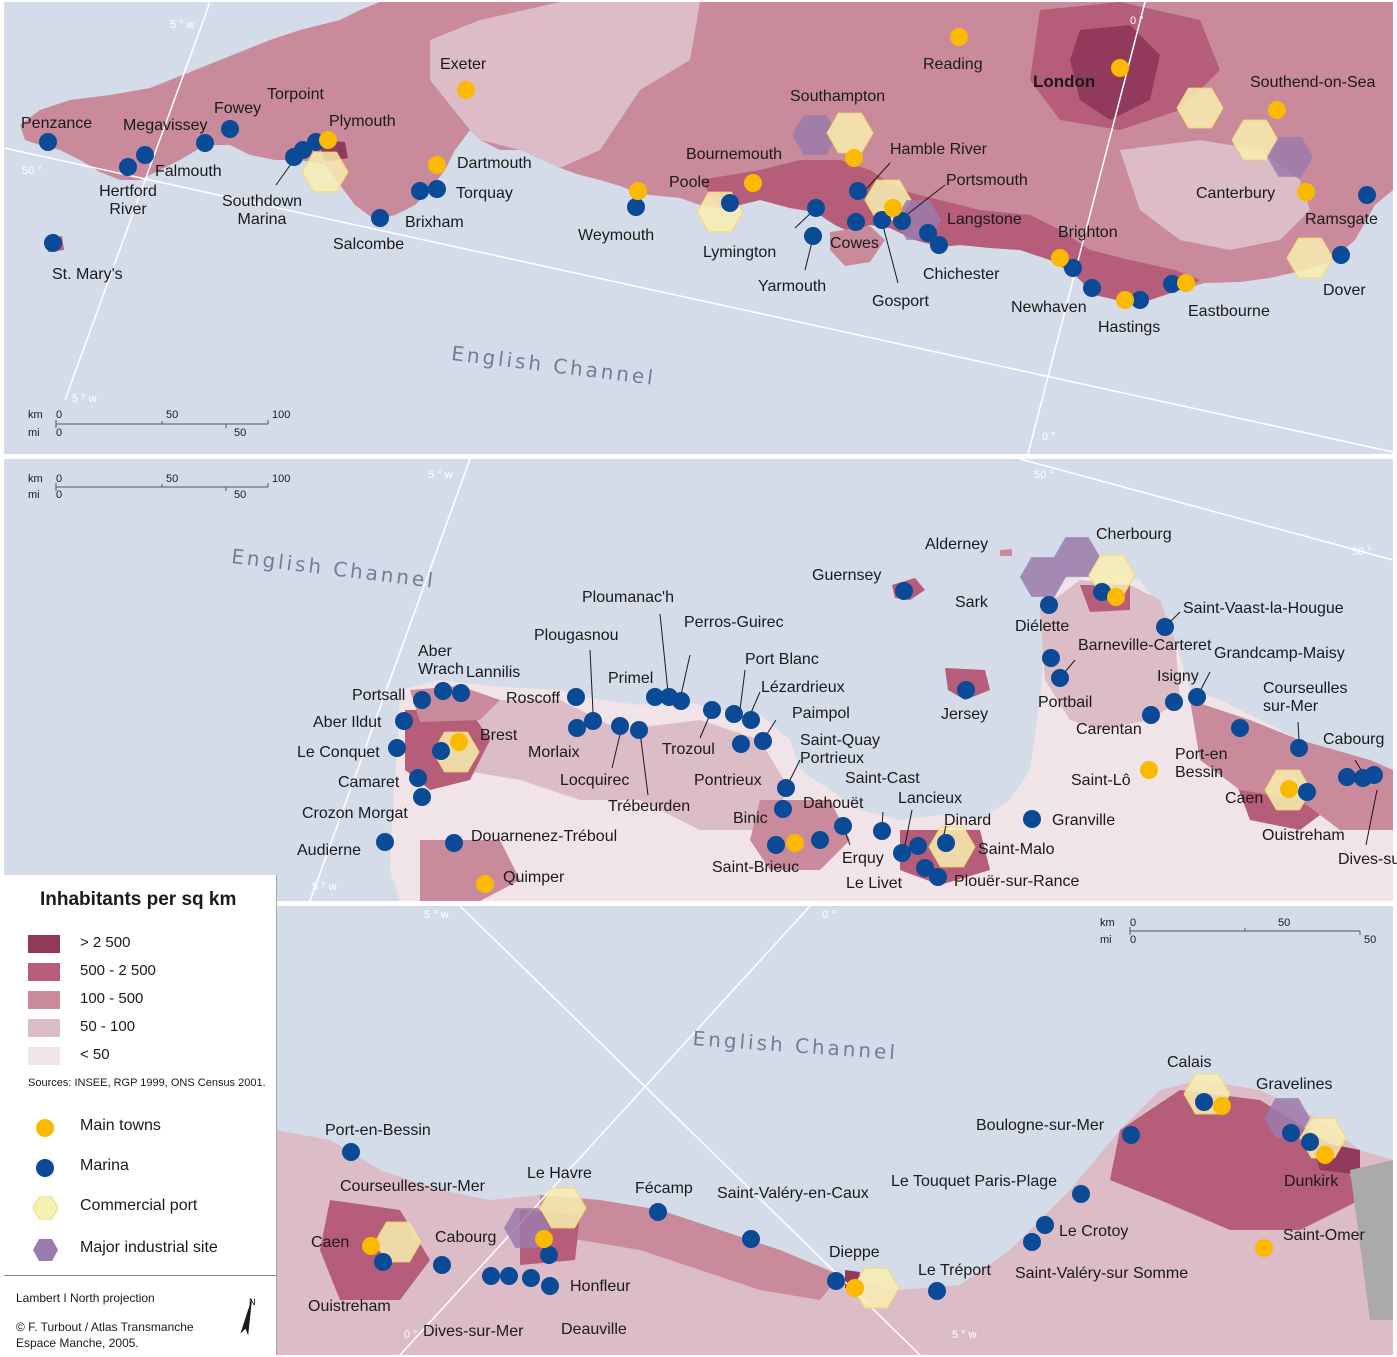 The image size is (1397, 1357). I want to click on place-label: Dives-sur-Mer, so click(1367, 859).